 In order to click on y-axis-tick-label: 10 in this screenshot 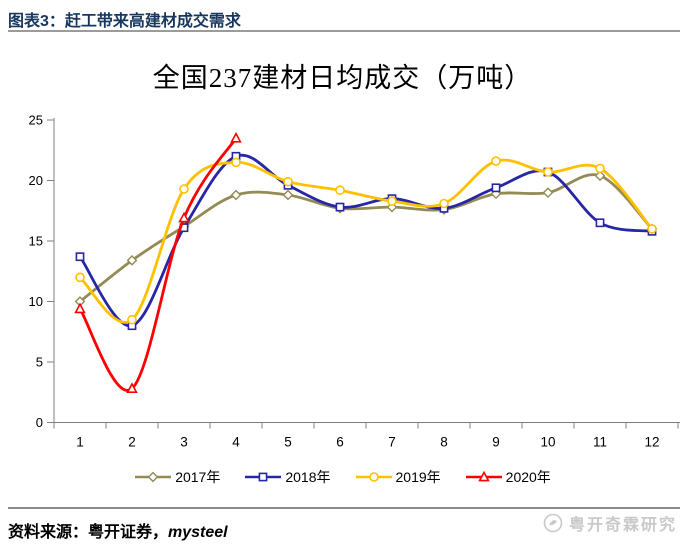, I will do `click(36, 301)`.